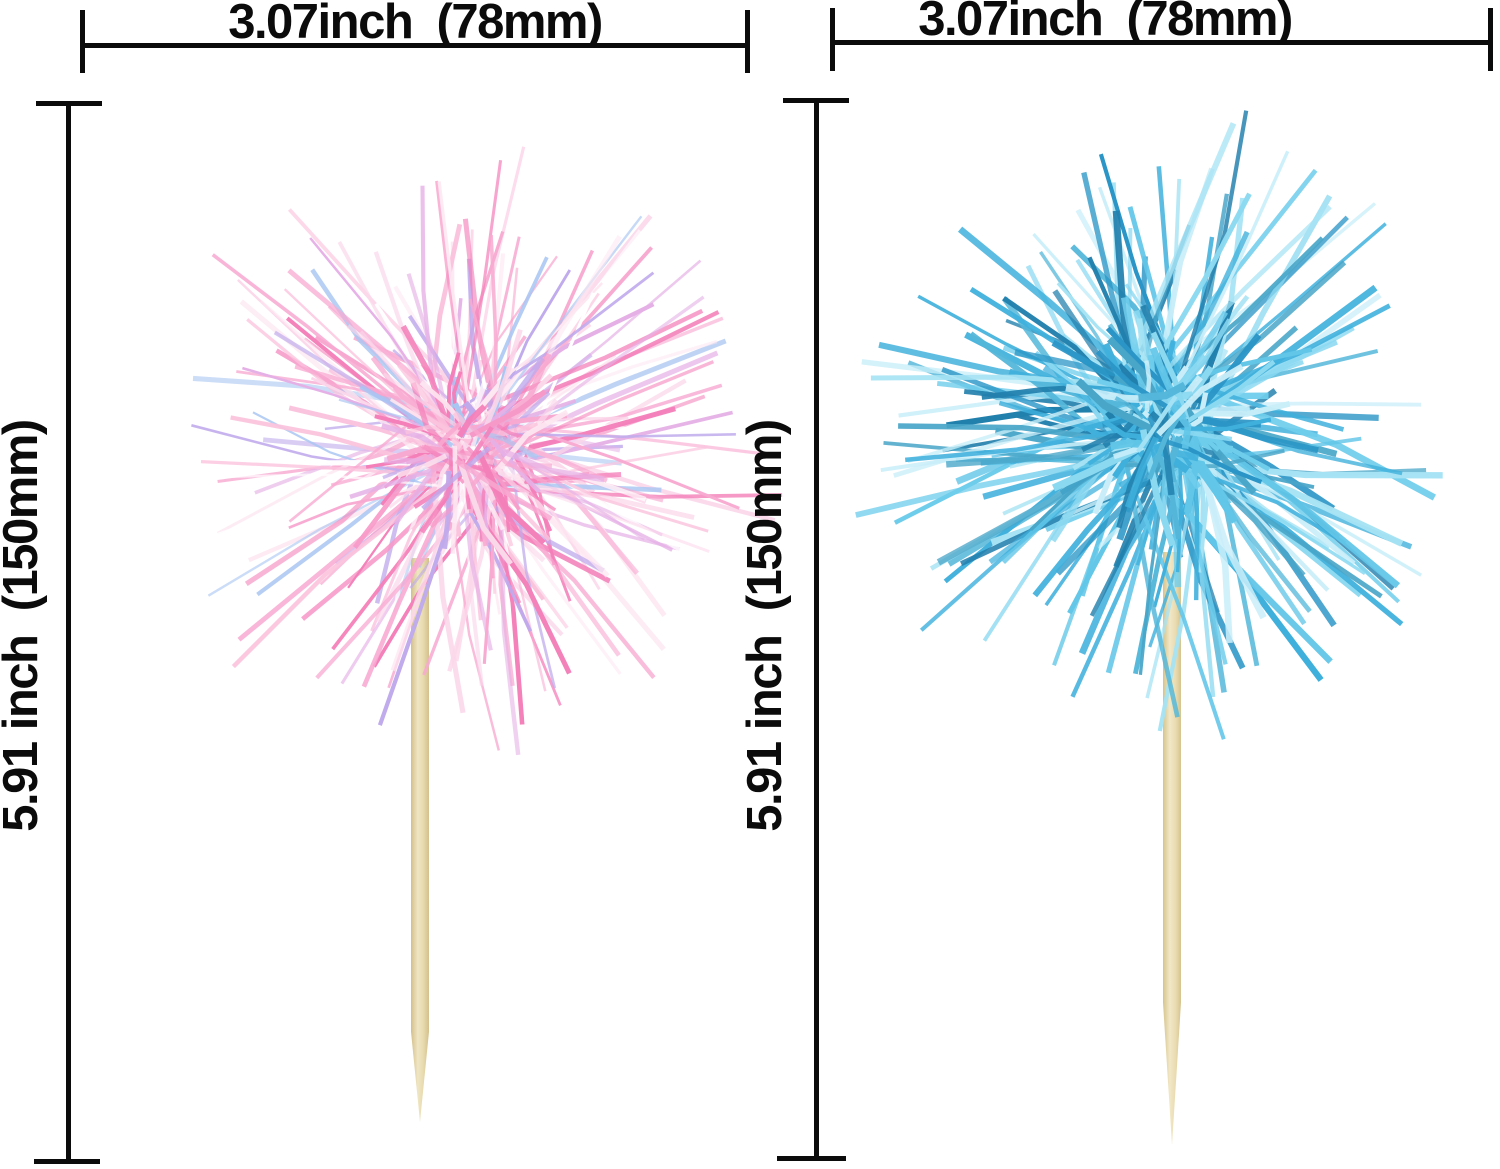 The image size is (1500, 1169). Describe the element at coordinates (68, 633) in the screenshot. I see `height-dimension-line-left` at that location.